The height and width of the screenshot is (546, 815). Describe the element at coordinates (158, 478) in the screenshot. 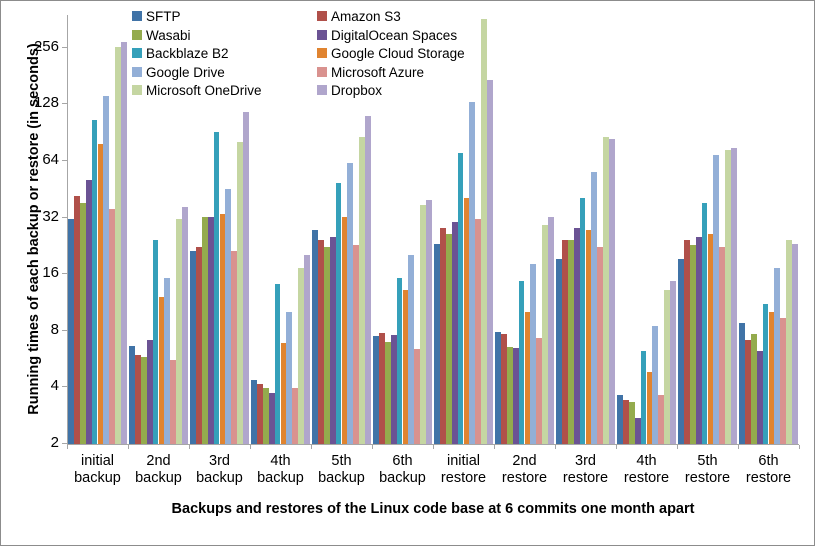

I see `category-label-line: backup` at that location.